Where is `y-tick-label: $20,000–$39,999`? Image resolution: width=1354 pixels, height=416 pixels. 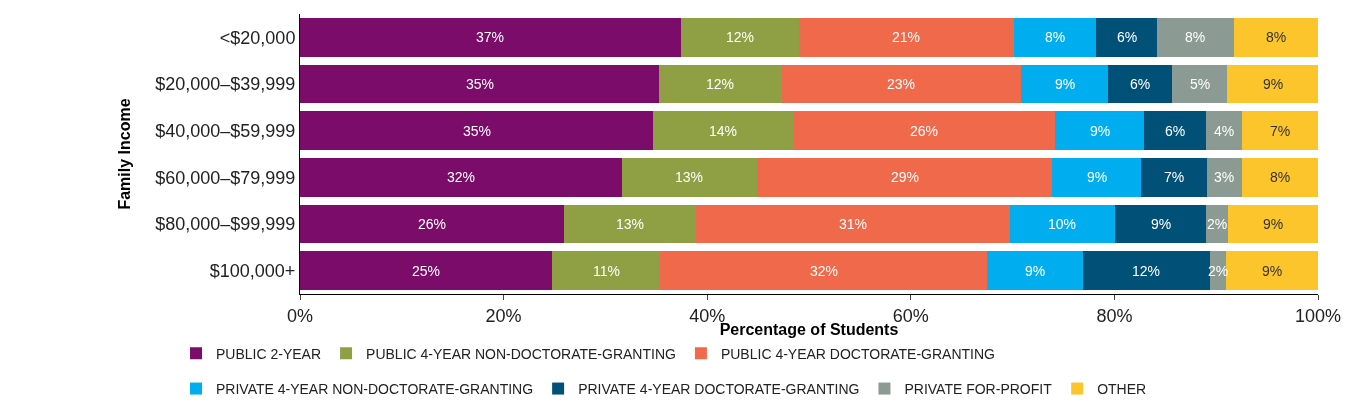
y-tick-label: $20,000–$39,999 is located at coordinates (225, 84).